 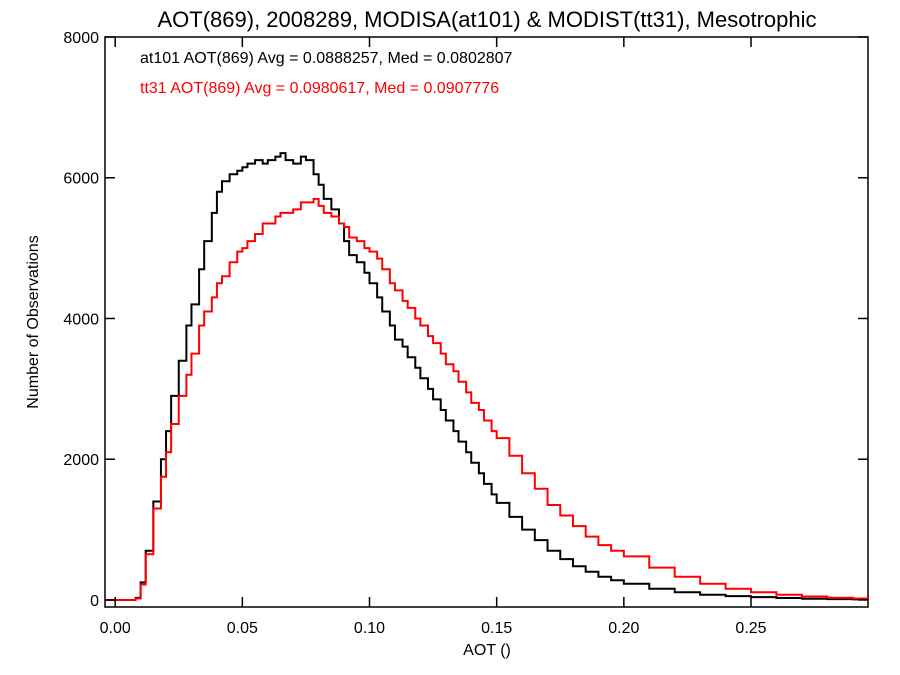 What do you see at coordinates (115, 628) in the screenshot?
I see `x-tick-label: 0.00` at bounding box center [115, 628].